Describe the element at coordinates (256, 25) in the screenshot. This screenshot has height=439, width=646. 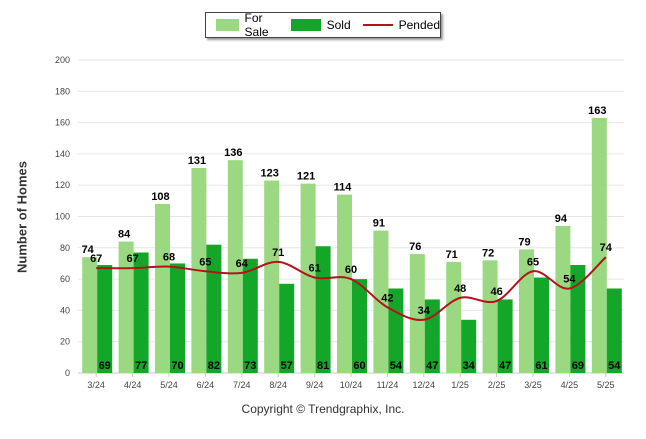
I see `legend-label-for-sale: For Sale` at that location.